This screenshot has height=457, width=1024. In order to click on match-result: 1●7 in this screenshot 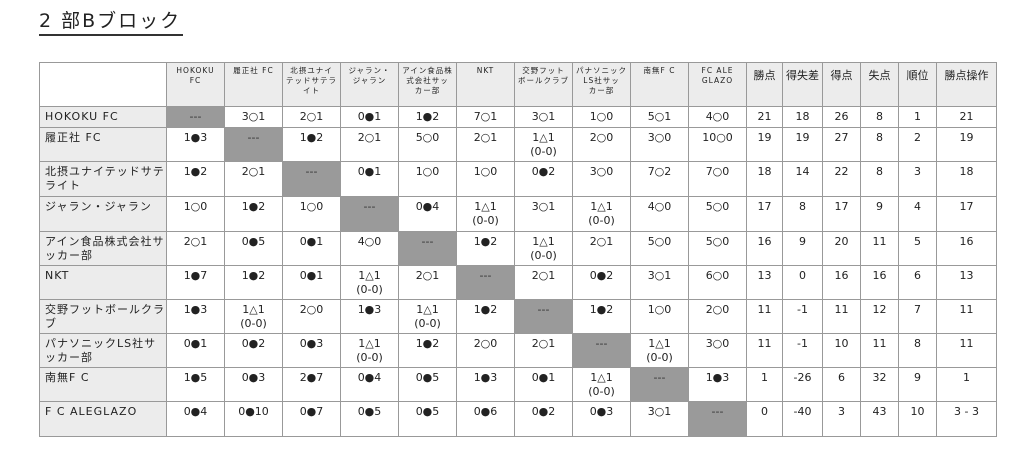, I will do `click(195, 282)`.